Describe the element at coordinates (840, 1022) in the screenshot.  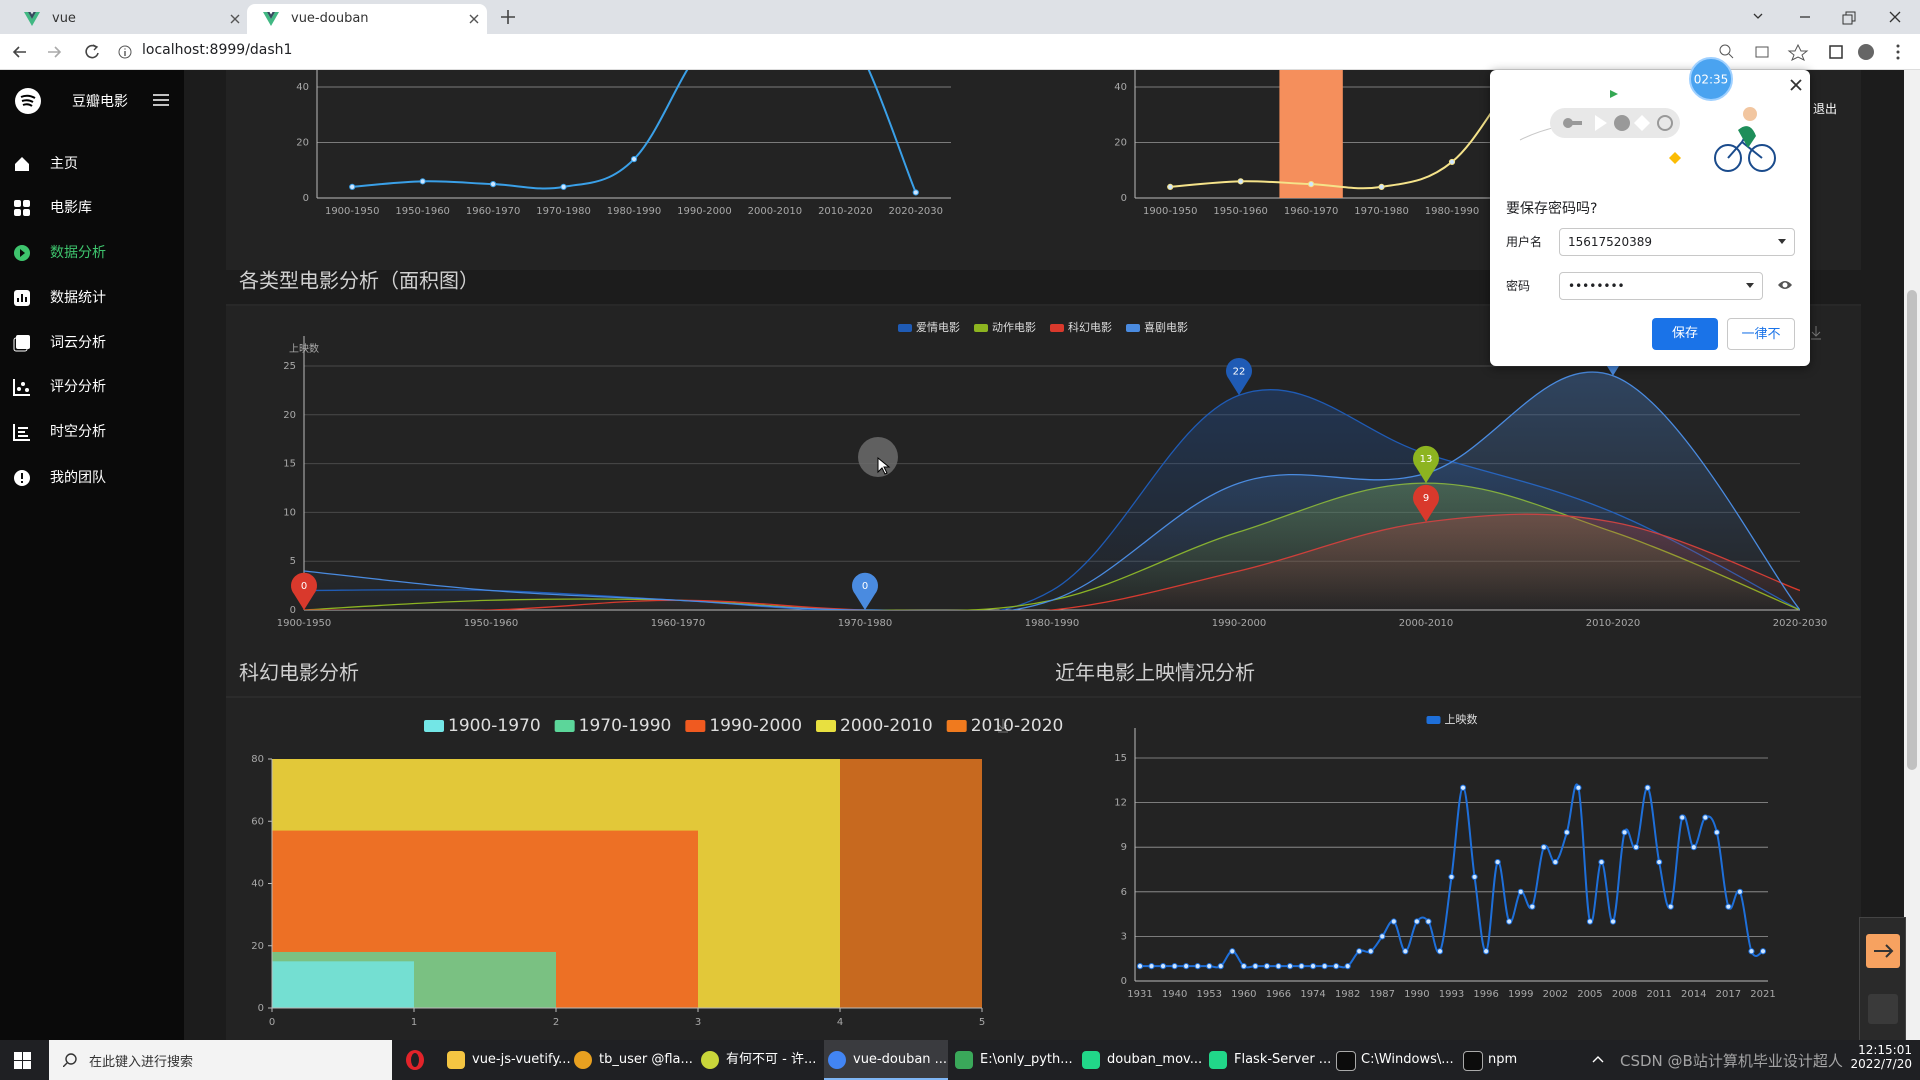
I see `x-tick-label: 4` at that location.